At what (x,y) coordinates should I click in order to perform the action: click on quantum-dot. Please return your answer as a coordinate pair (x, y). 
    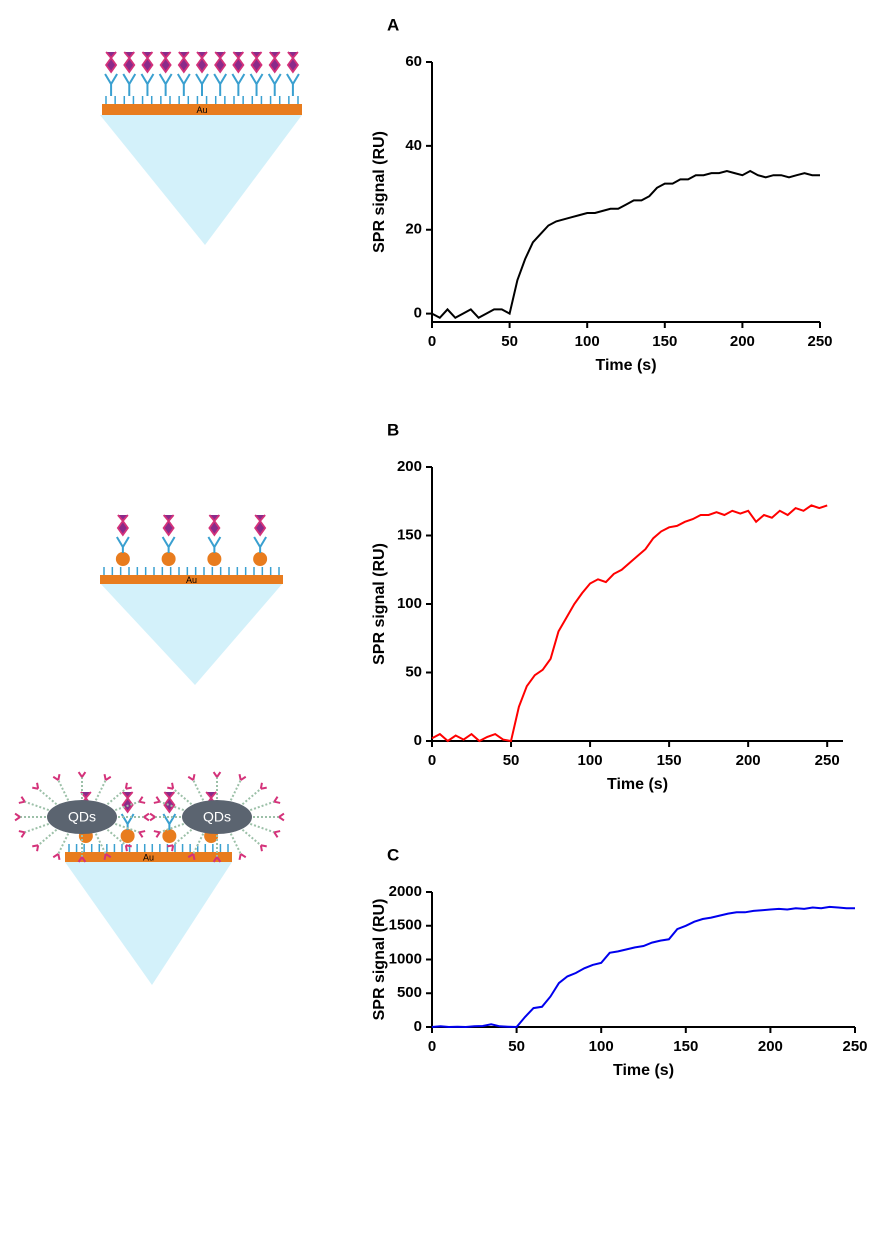
    Looking at the image, I should click on (217, 817).